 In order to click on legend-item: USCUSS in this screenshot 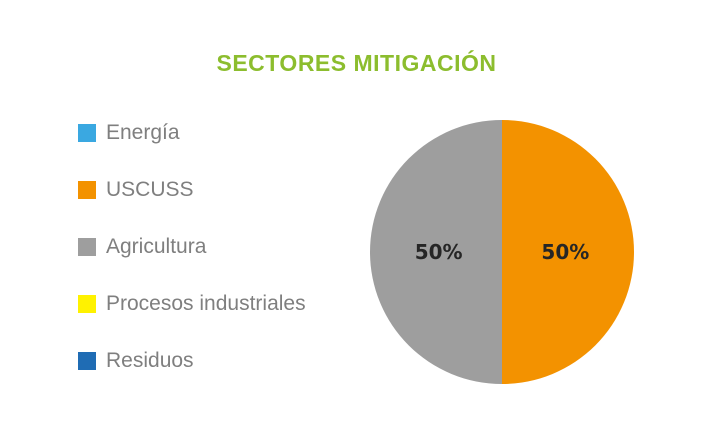, I will do `click(192, 203)`.